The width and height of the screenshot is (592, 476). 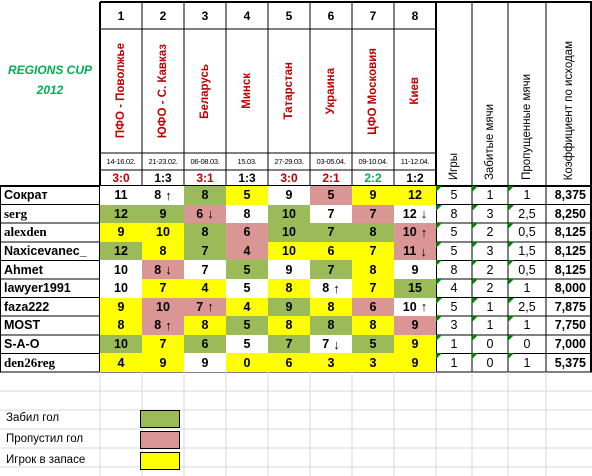 What do you see at coordinates (331, 178) in the screenshot?
I see `tour-score-text: 2:1` at bounding box center [331, 178].